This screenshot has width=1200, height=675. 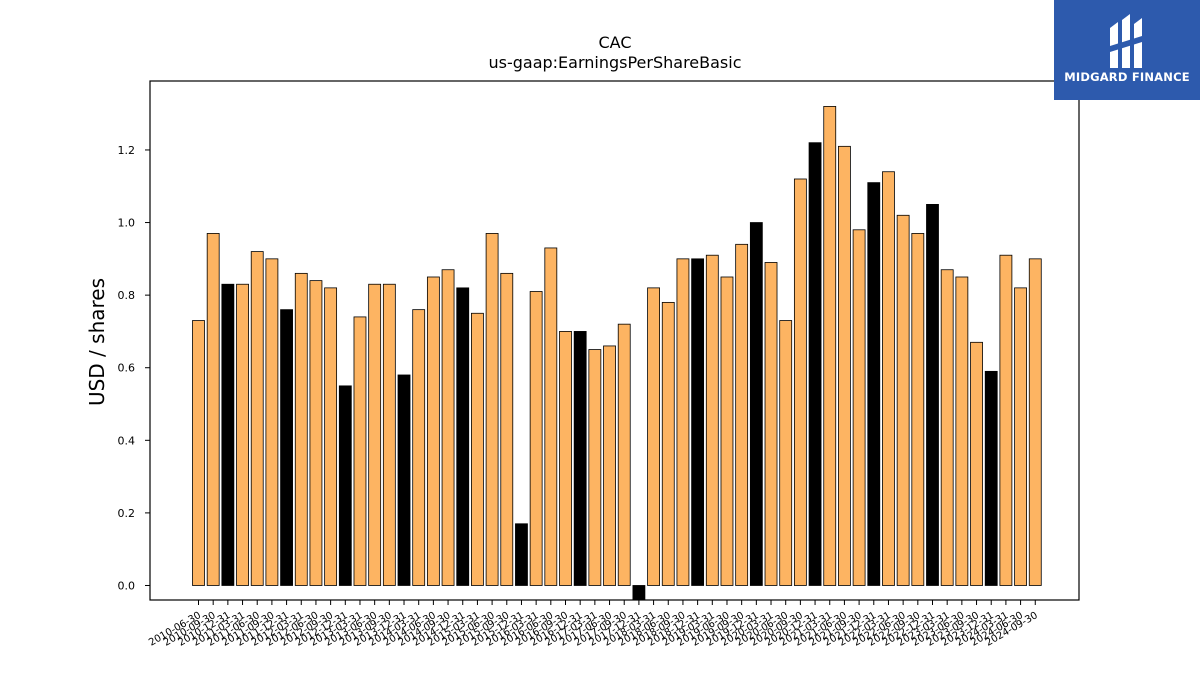 I want to click on brand-name: MIDGARD FINANCE, so click(x=1127, y=77).